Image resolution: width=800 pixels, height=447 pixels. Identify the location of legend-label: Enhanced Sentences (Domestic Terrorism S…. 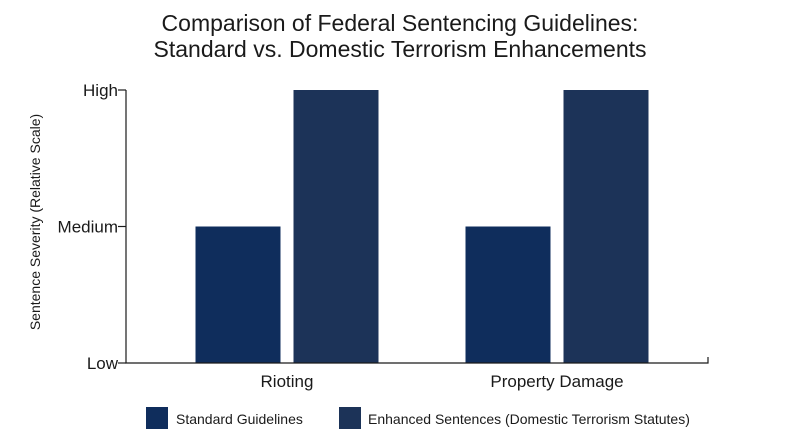
(529, 419).